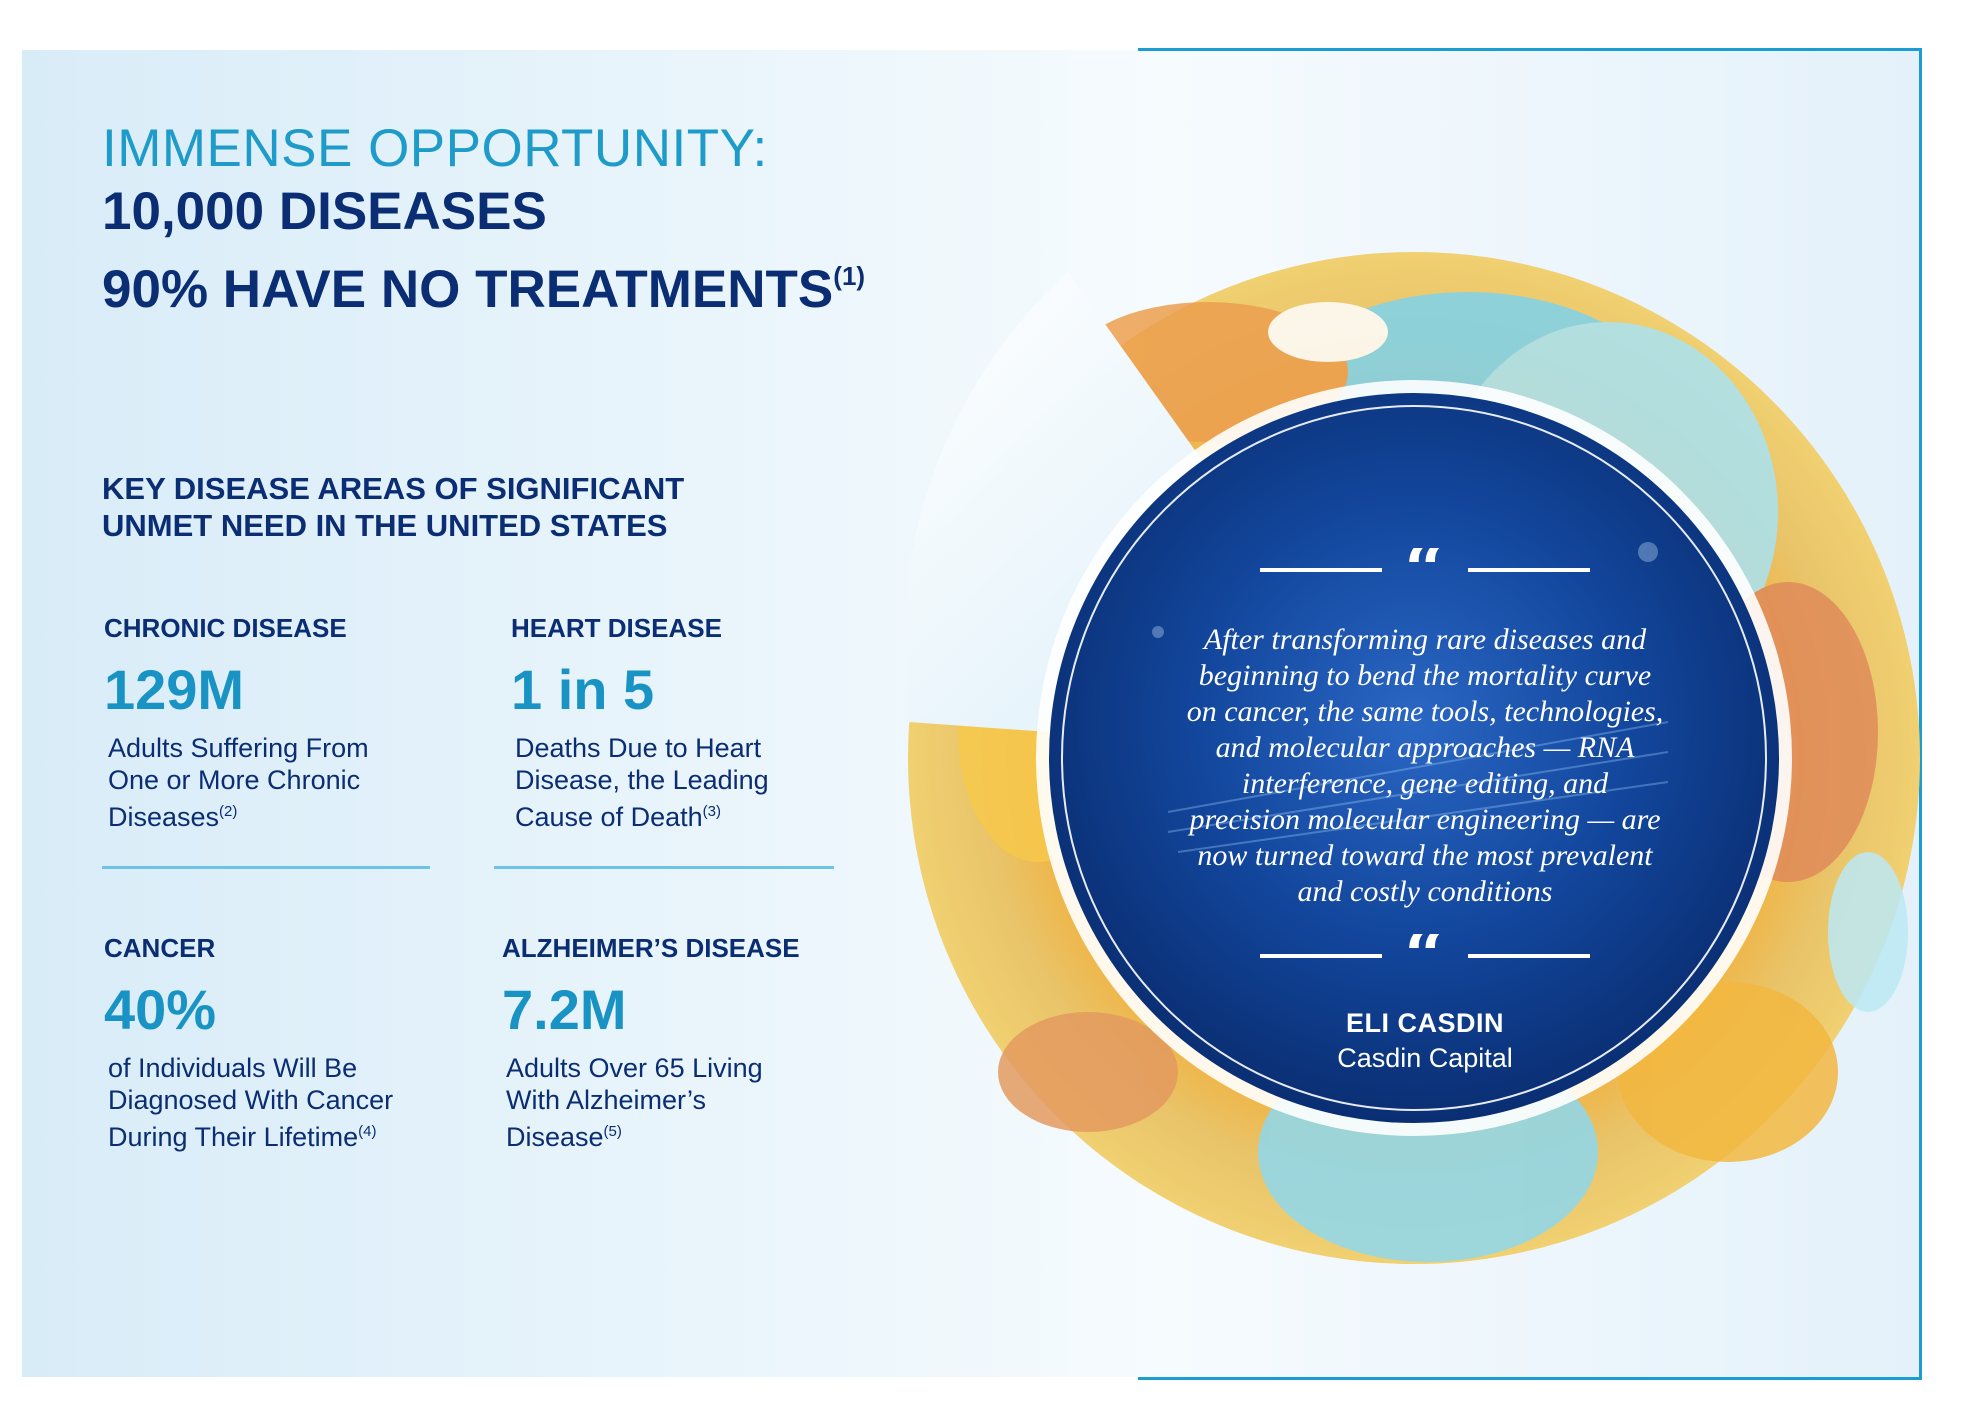  I want to click on quote-line: on cancer, the same tools, technologies,, so click(1425, 711).